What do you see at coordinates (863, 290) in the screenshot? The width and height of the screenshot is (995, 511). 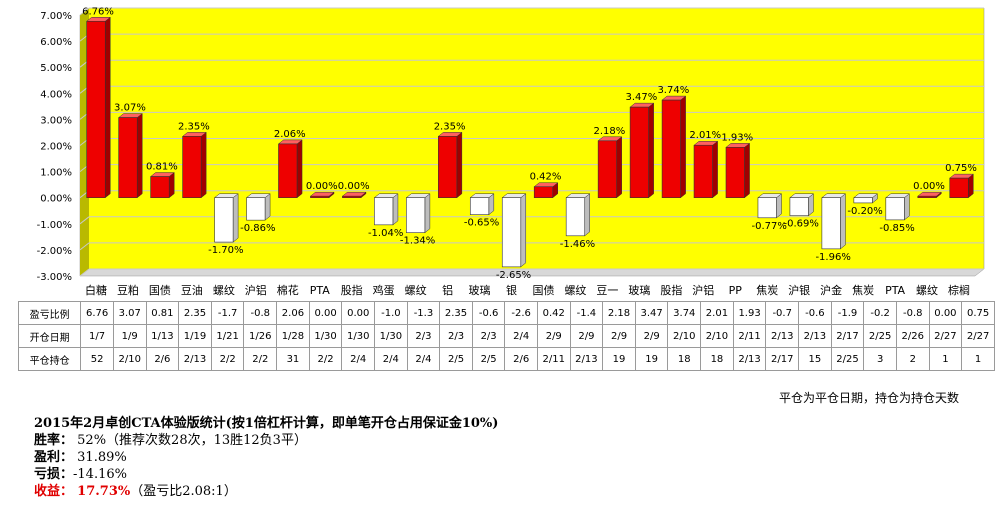 I see `x-tick-label: 焦炭` at bounding box center [863, 290].